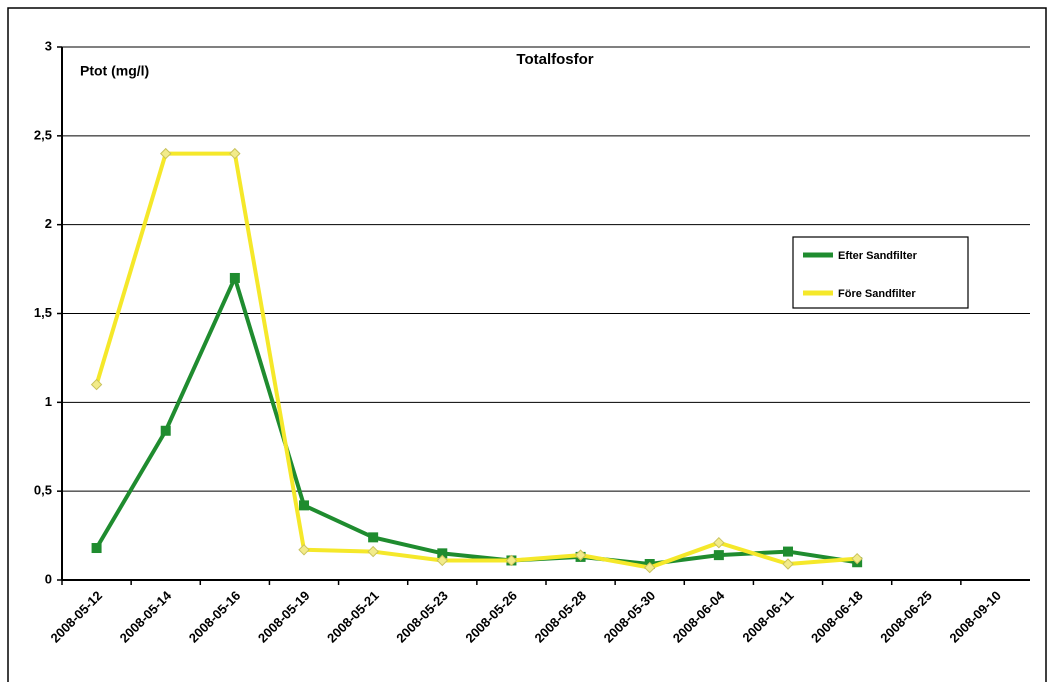  I want to click on chart-title: Totalfosfor, so click(554, 59).